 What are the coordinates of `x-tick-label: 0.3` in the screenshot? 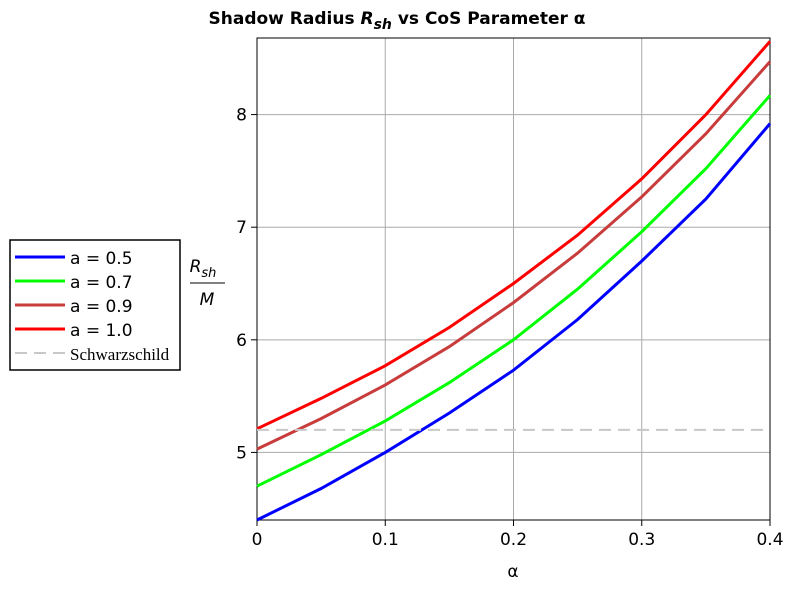 It's located at (641, 540).